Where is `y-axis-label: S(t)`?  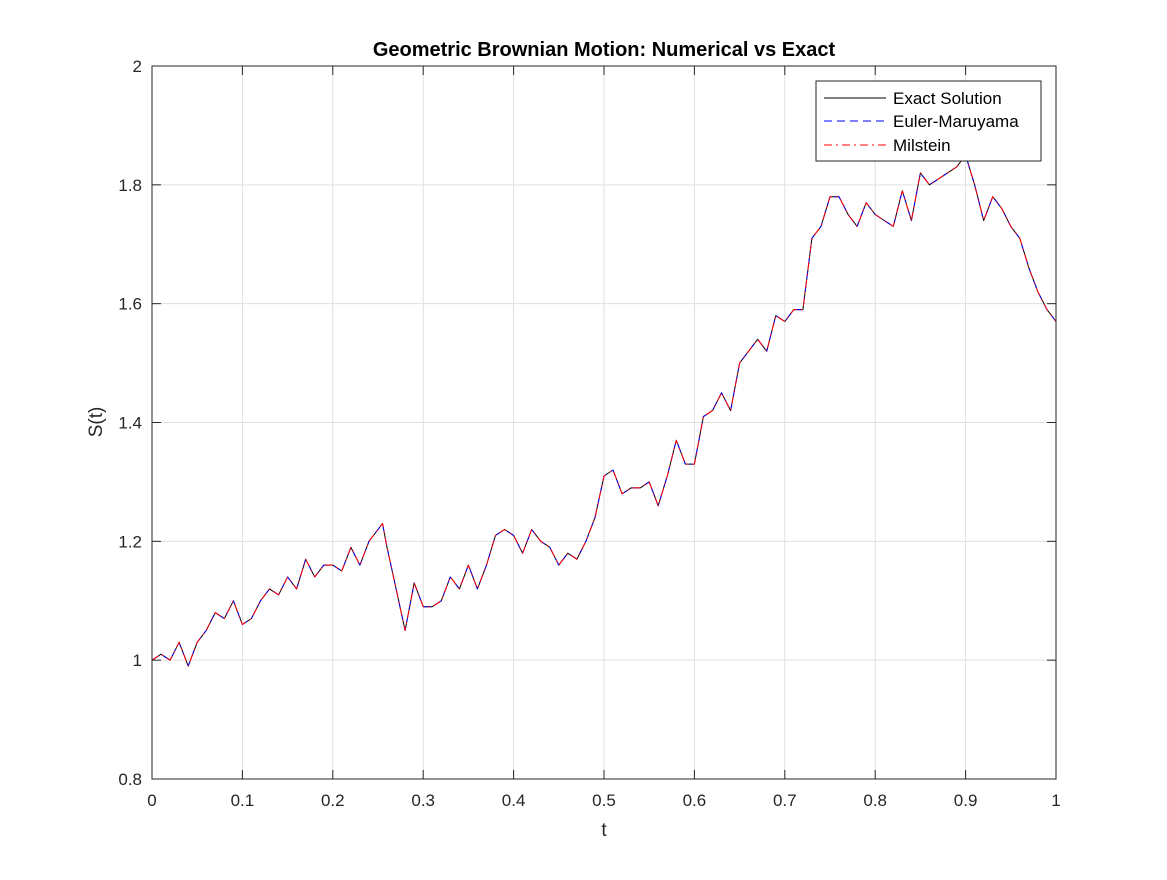
y-axis-label: S(t) is located at coordinates (96, 422).